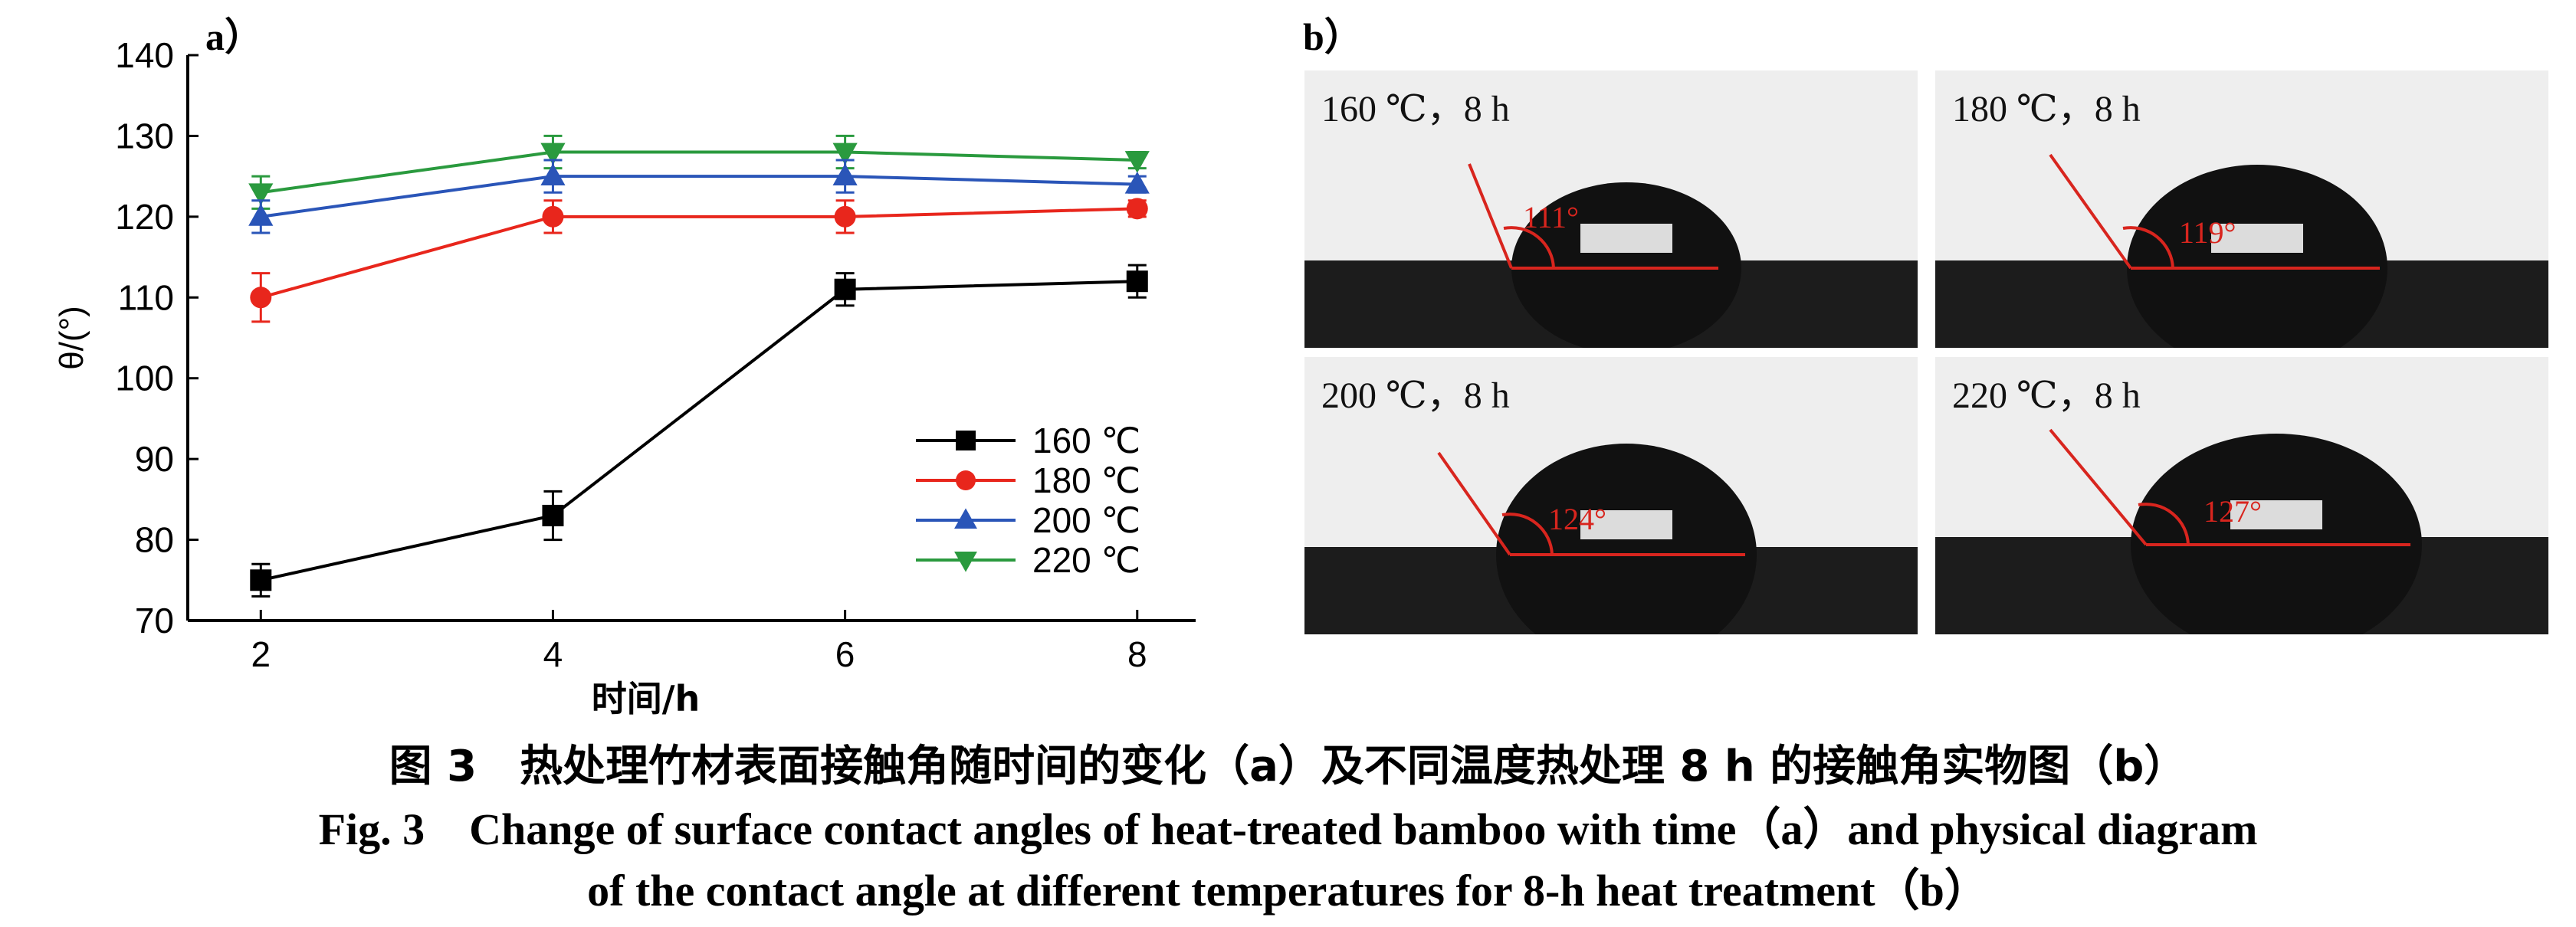 This screenshot has height=927, width=2576. What do you see at coordinates (261, 654) in the screenshot?
I see `x-tick-label: 2` at bounding box center [261, 654].